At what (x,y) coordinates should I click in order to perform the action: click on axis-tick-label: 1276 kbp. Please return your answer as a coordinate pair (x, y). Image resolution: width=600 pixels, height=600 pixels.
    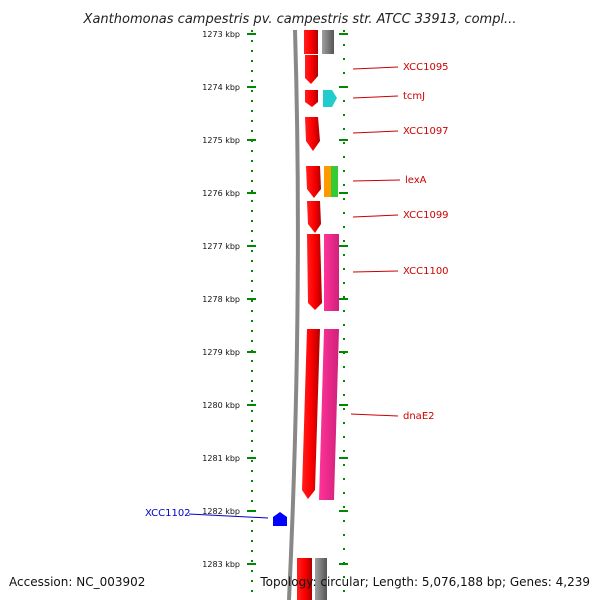
    Looking at the image, I should click on (221, 193).